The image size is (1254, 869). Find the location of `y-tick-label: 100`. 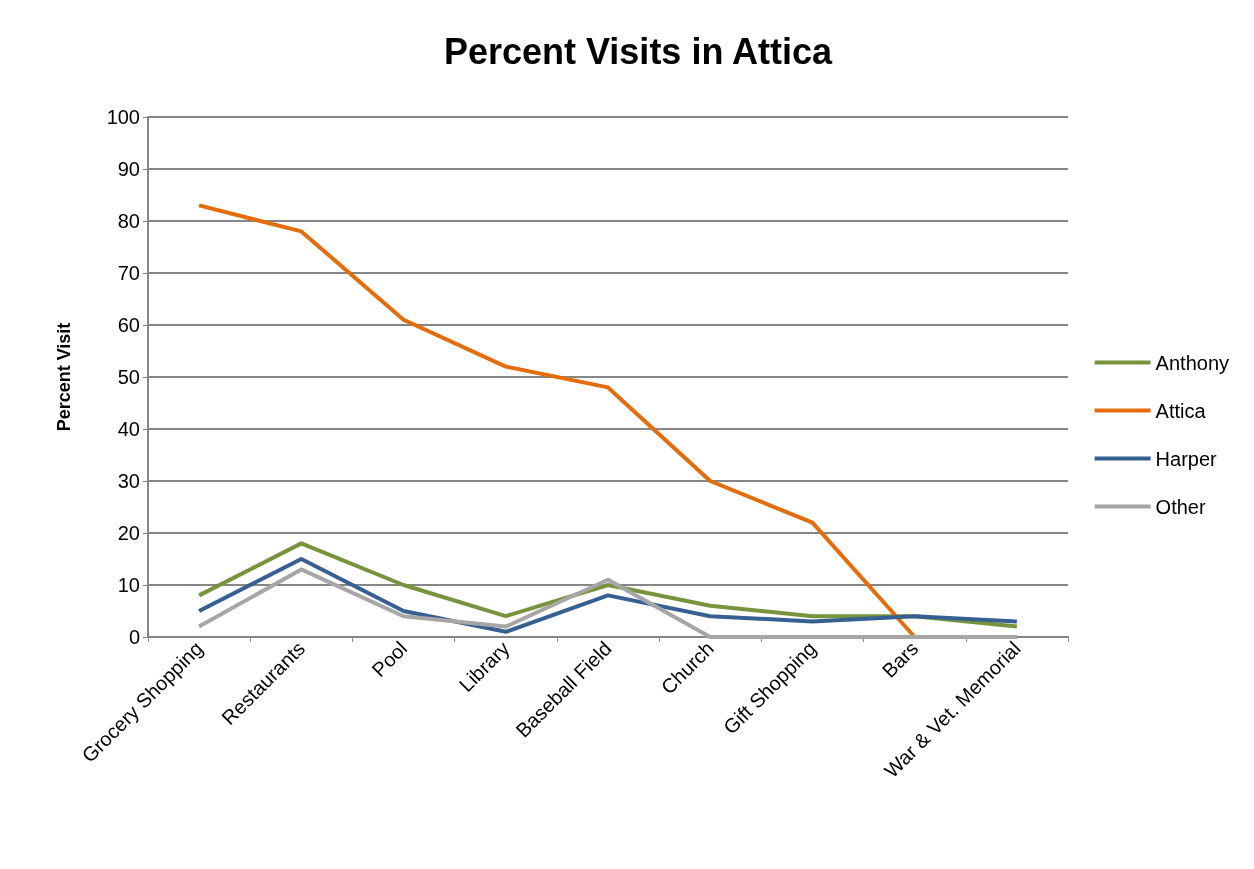

y-tick-label: 100 is located at coordinates (123, 117).